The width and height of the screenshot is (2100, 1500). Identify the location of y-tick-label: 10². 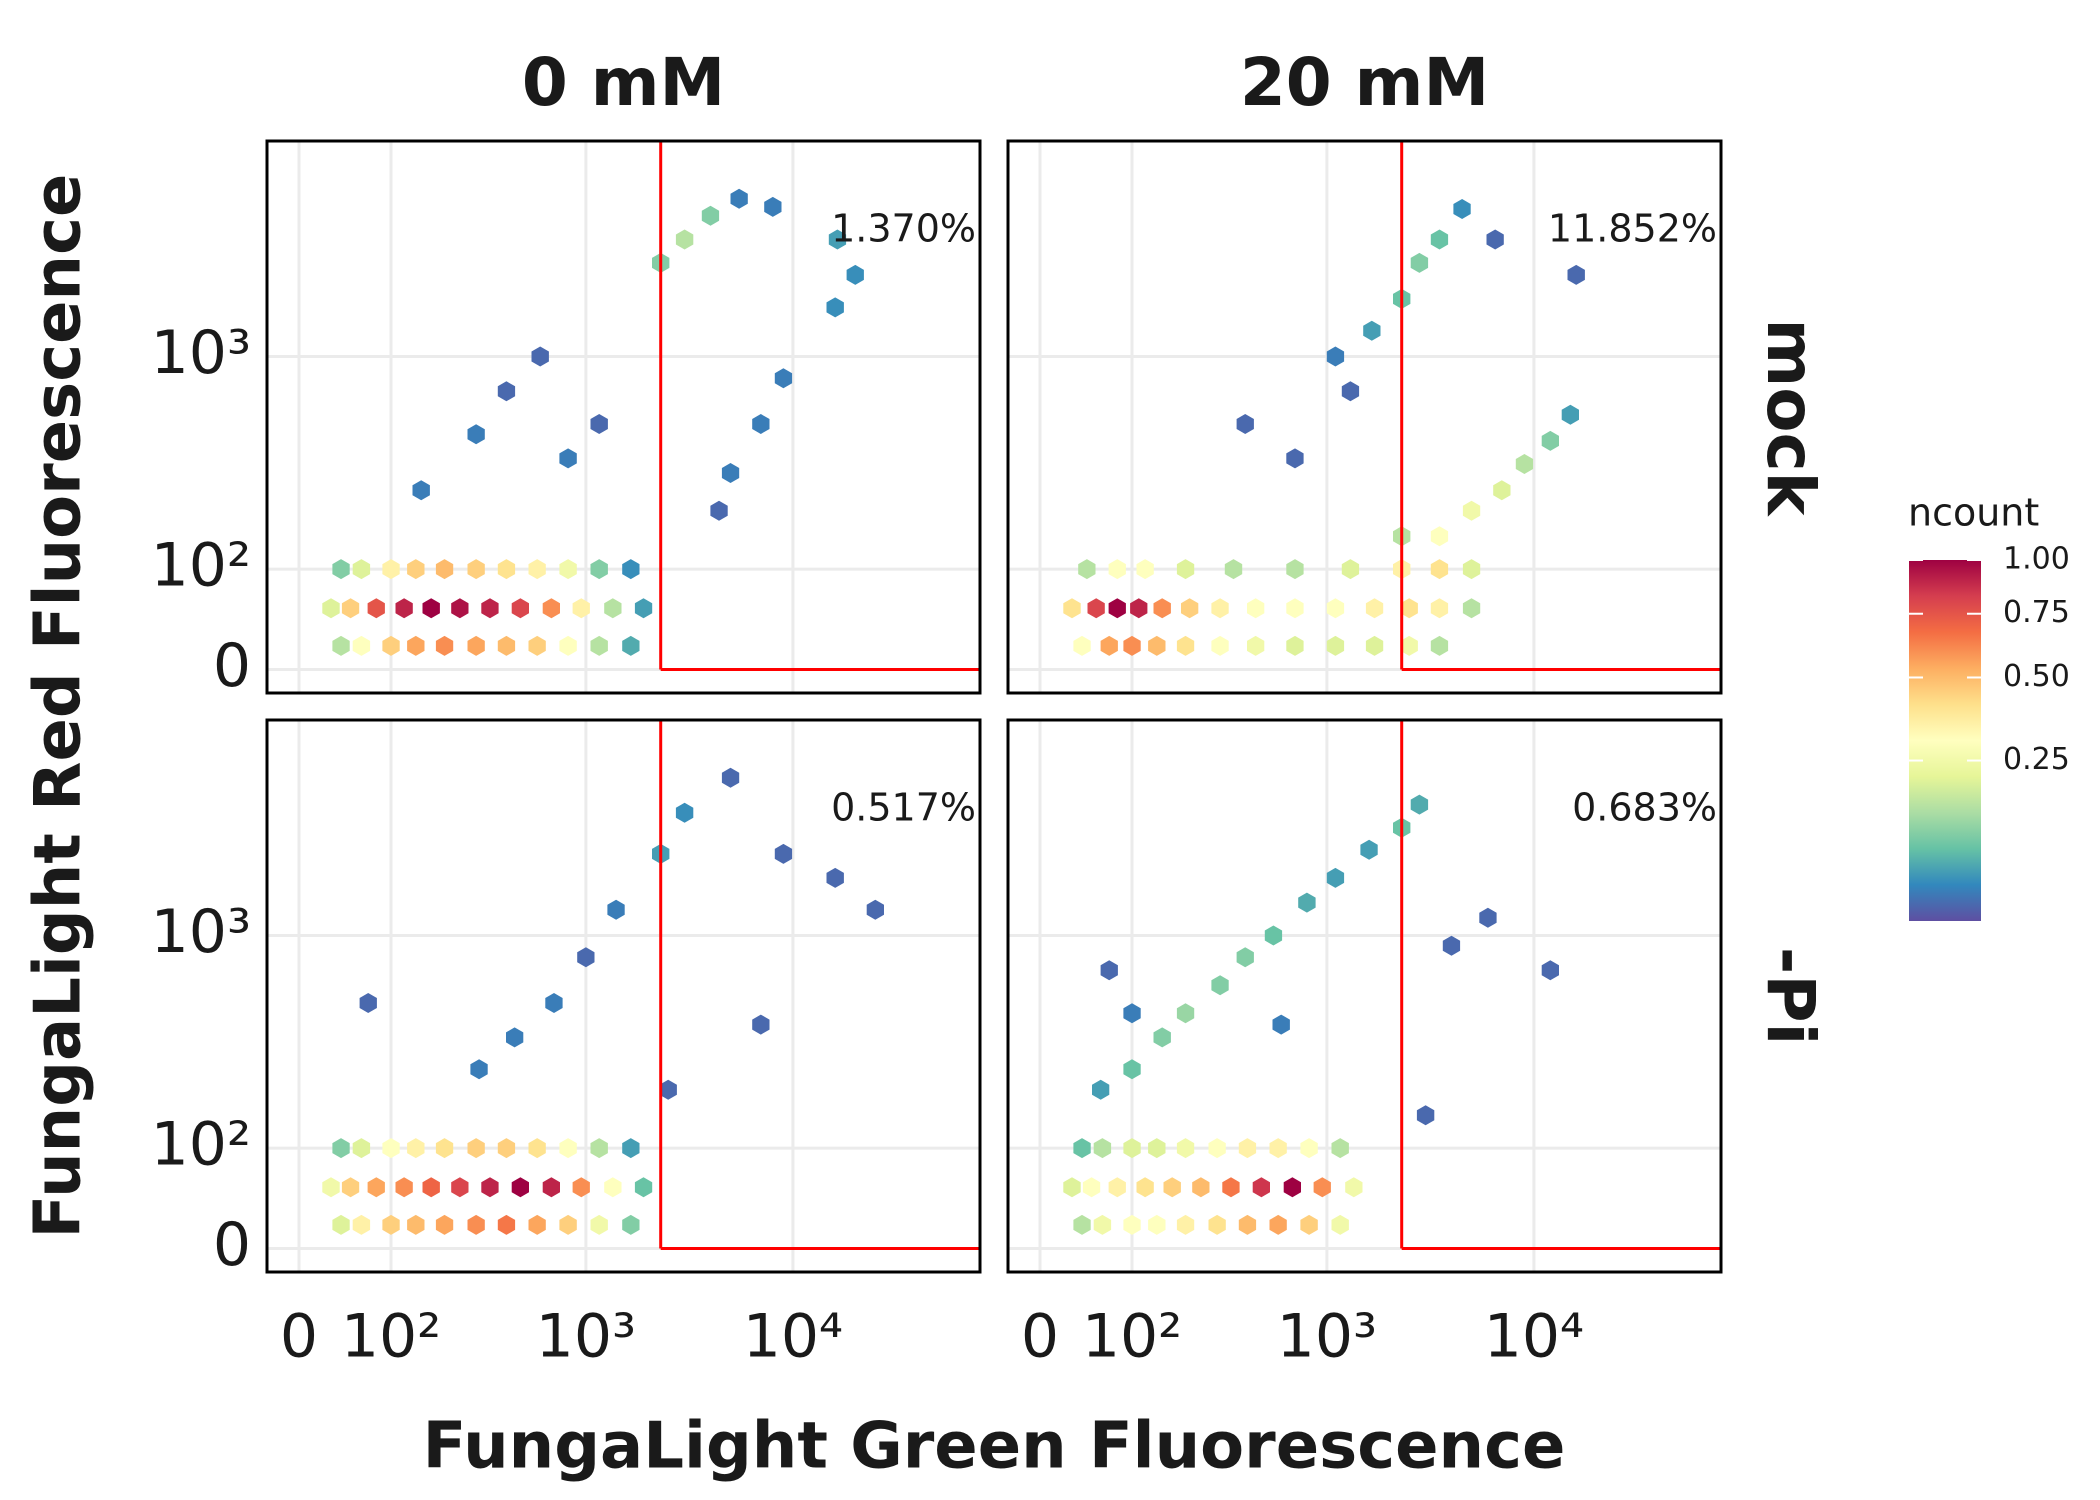
(201, 1145).